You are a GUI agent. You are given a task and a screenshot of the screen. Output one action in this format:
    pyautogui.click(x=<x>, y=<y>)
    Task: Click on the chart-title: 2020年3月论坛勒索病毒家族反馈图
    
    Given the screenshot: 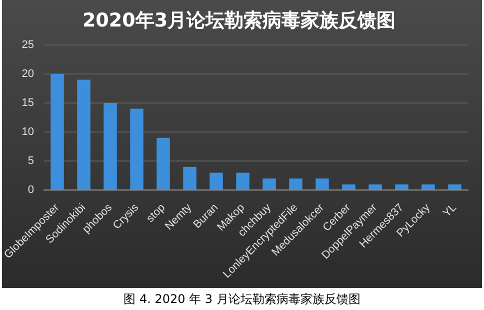 What is the action you would take?
    pyautogui.click(x=239, y=20)
    